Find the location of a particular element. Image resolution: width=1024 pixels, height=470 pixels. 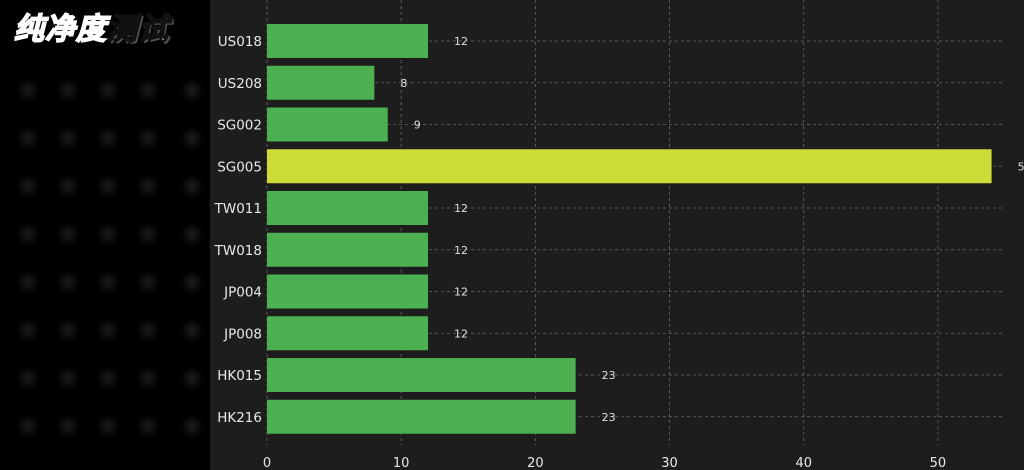

x-tick-label: 50 is located at coordinates (938, 463).